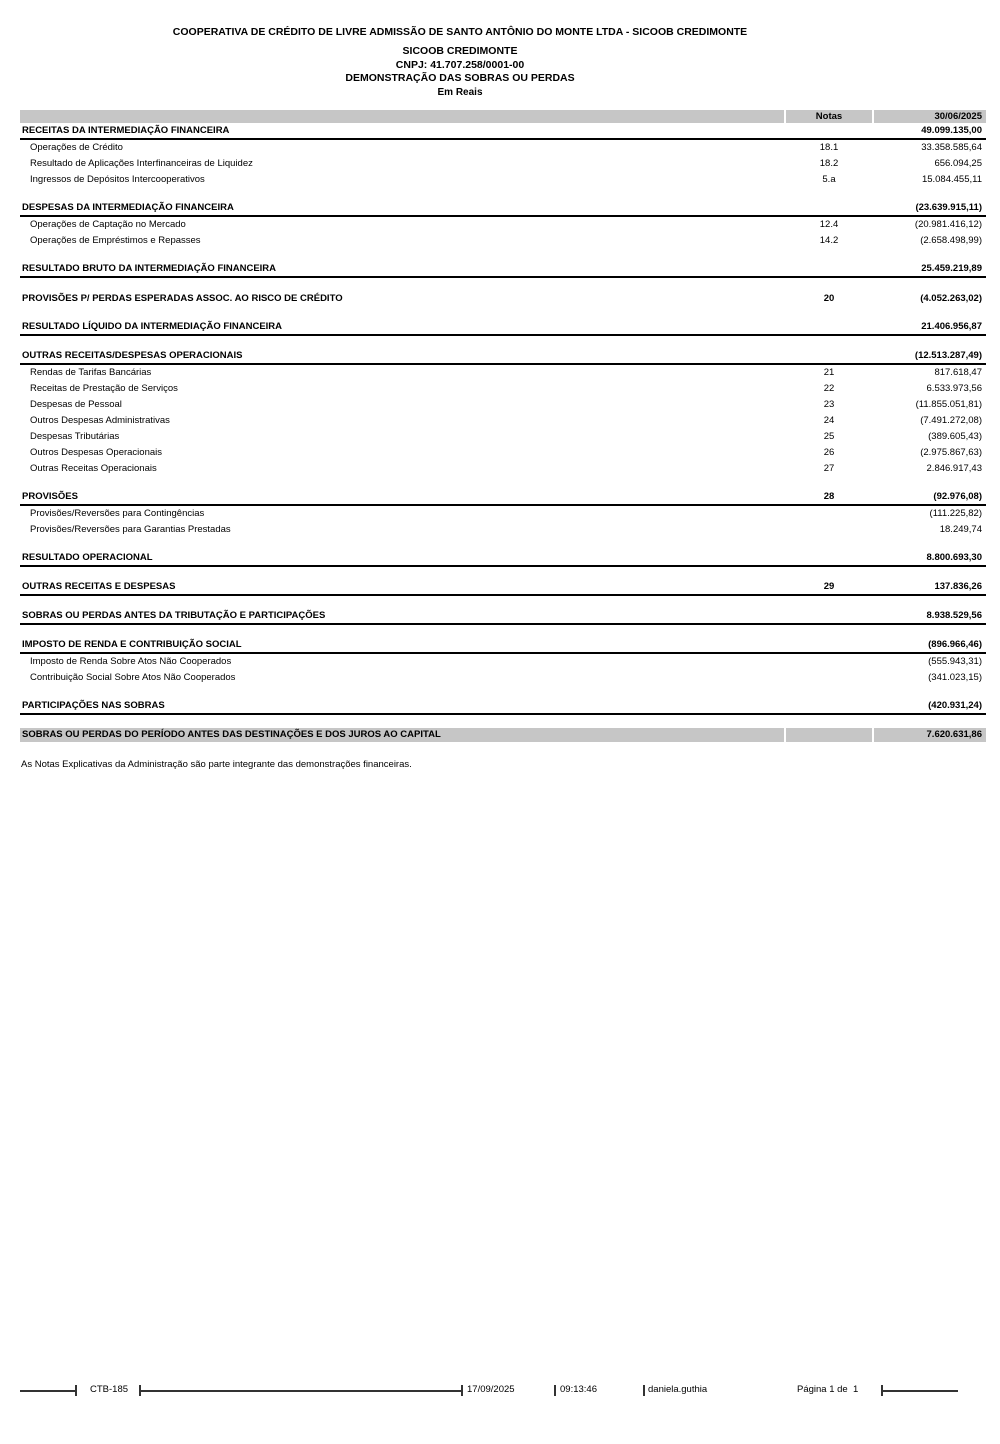 The width and height of the screenshot is (1000, 1444). What do you see at coordinates (93, 705) in the screenshot?
I see `row-label: PARTICIPAÇÕES NAS SOBRAS` at bounding box center [93, 705].